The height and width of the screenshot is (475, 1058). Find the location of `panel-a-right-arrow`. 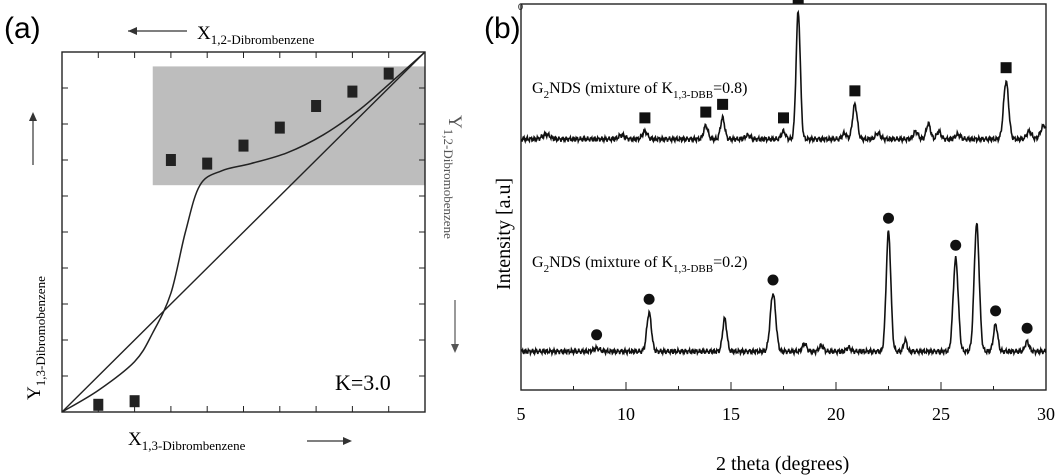

panel-a-right-arrow is located at coordinates (455, 326).